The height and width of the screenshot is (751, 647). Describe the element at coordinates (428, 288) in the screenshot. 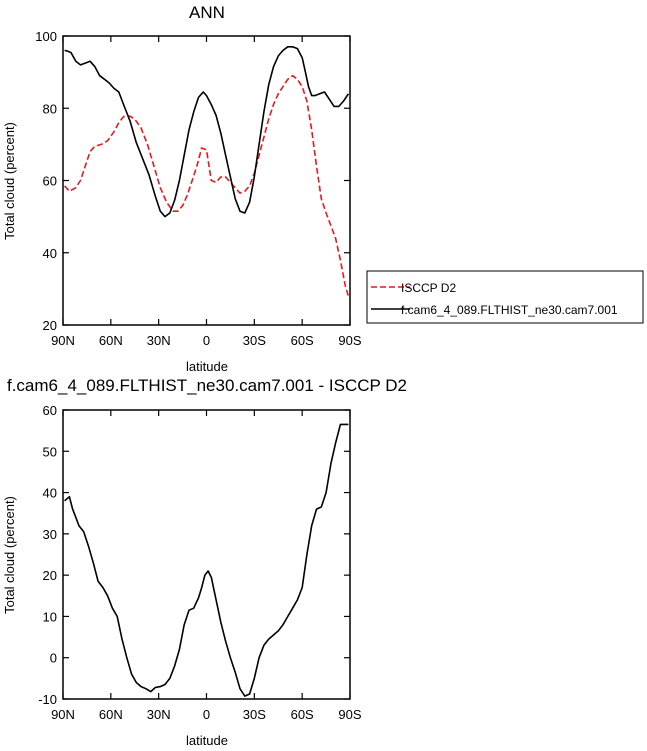

I see `legend-label-isccp: ISCCP D2` at that location.